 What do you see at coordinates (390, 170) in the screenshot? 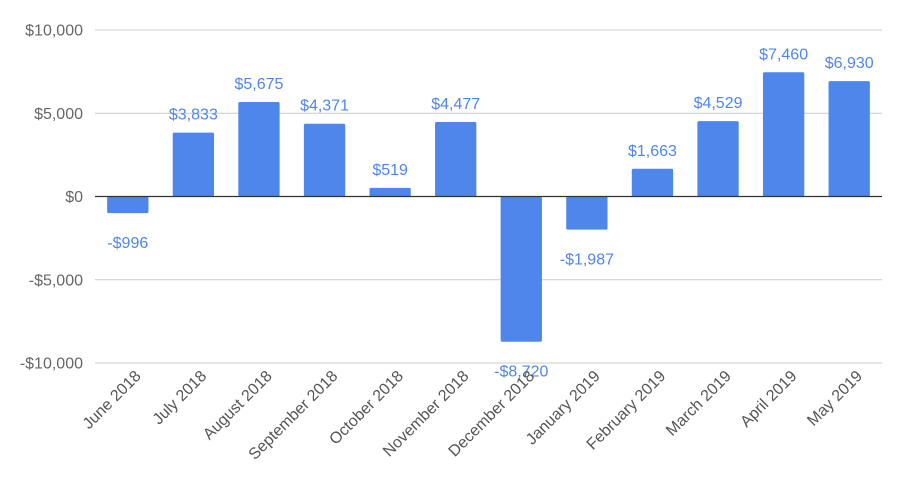
I see `data-label: $519` at bounding box center [390, 170].